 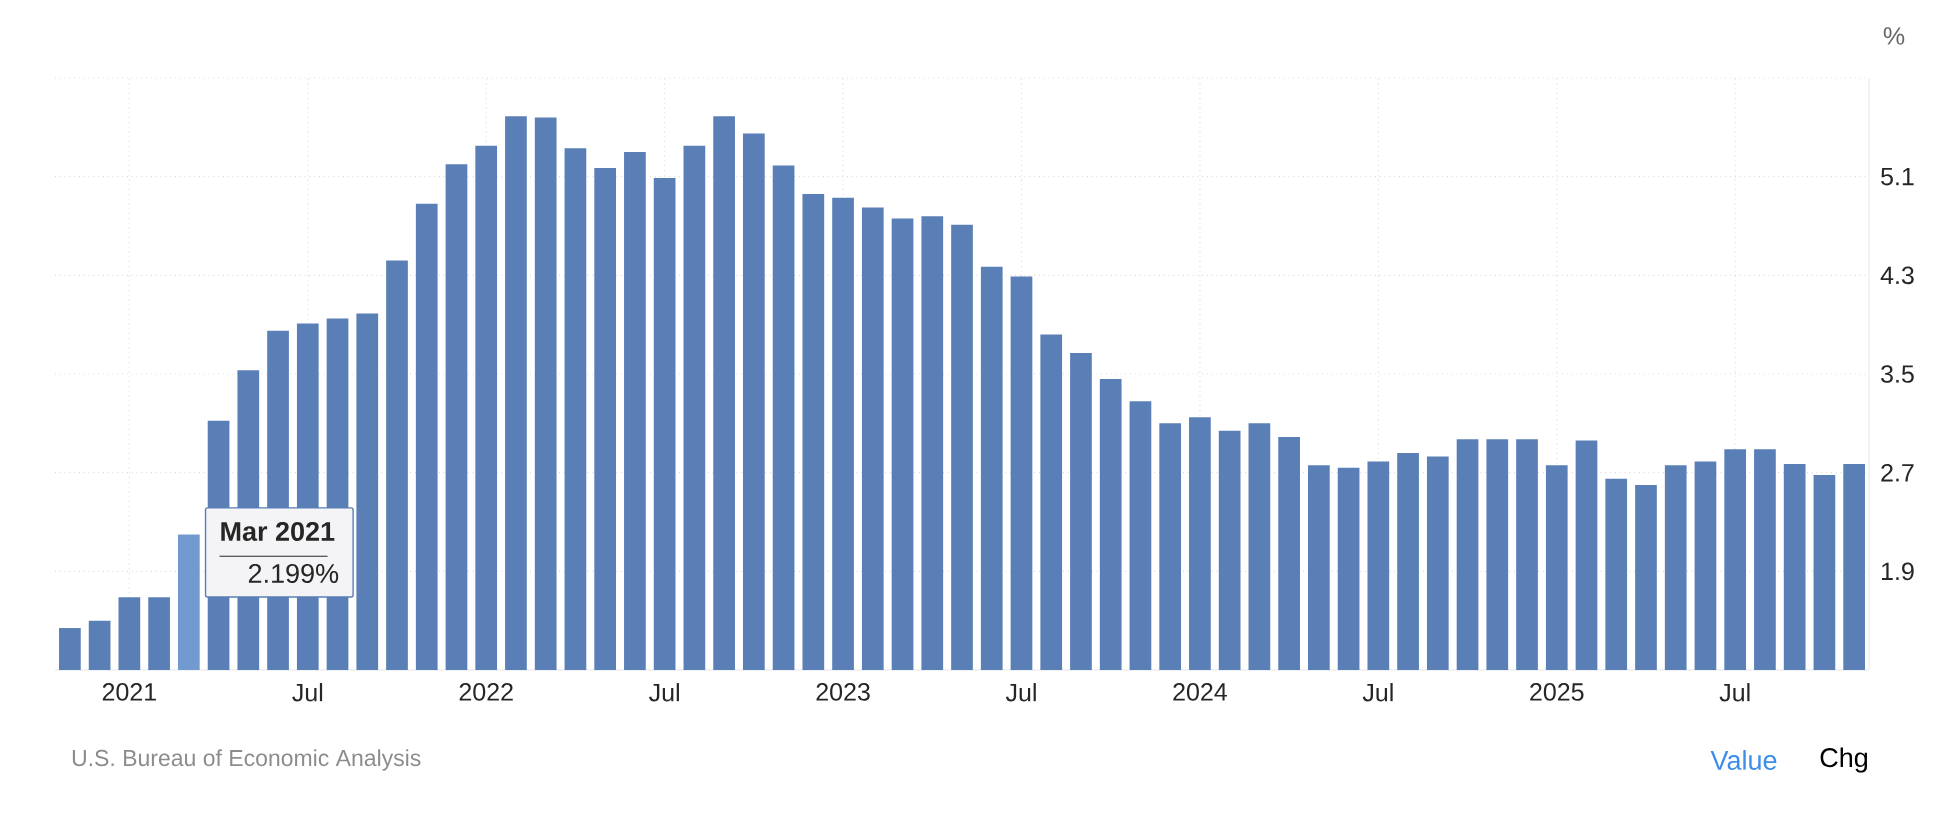 What do you see at coordinates (1897, 571) in the screenshot?
I see `y-tick-label: 1.9` at bounding box center [1897, 571].